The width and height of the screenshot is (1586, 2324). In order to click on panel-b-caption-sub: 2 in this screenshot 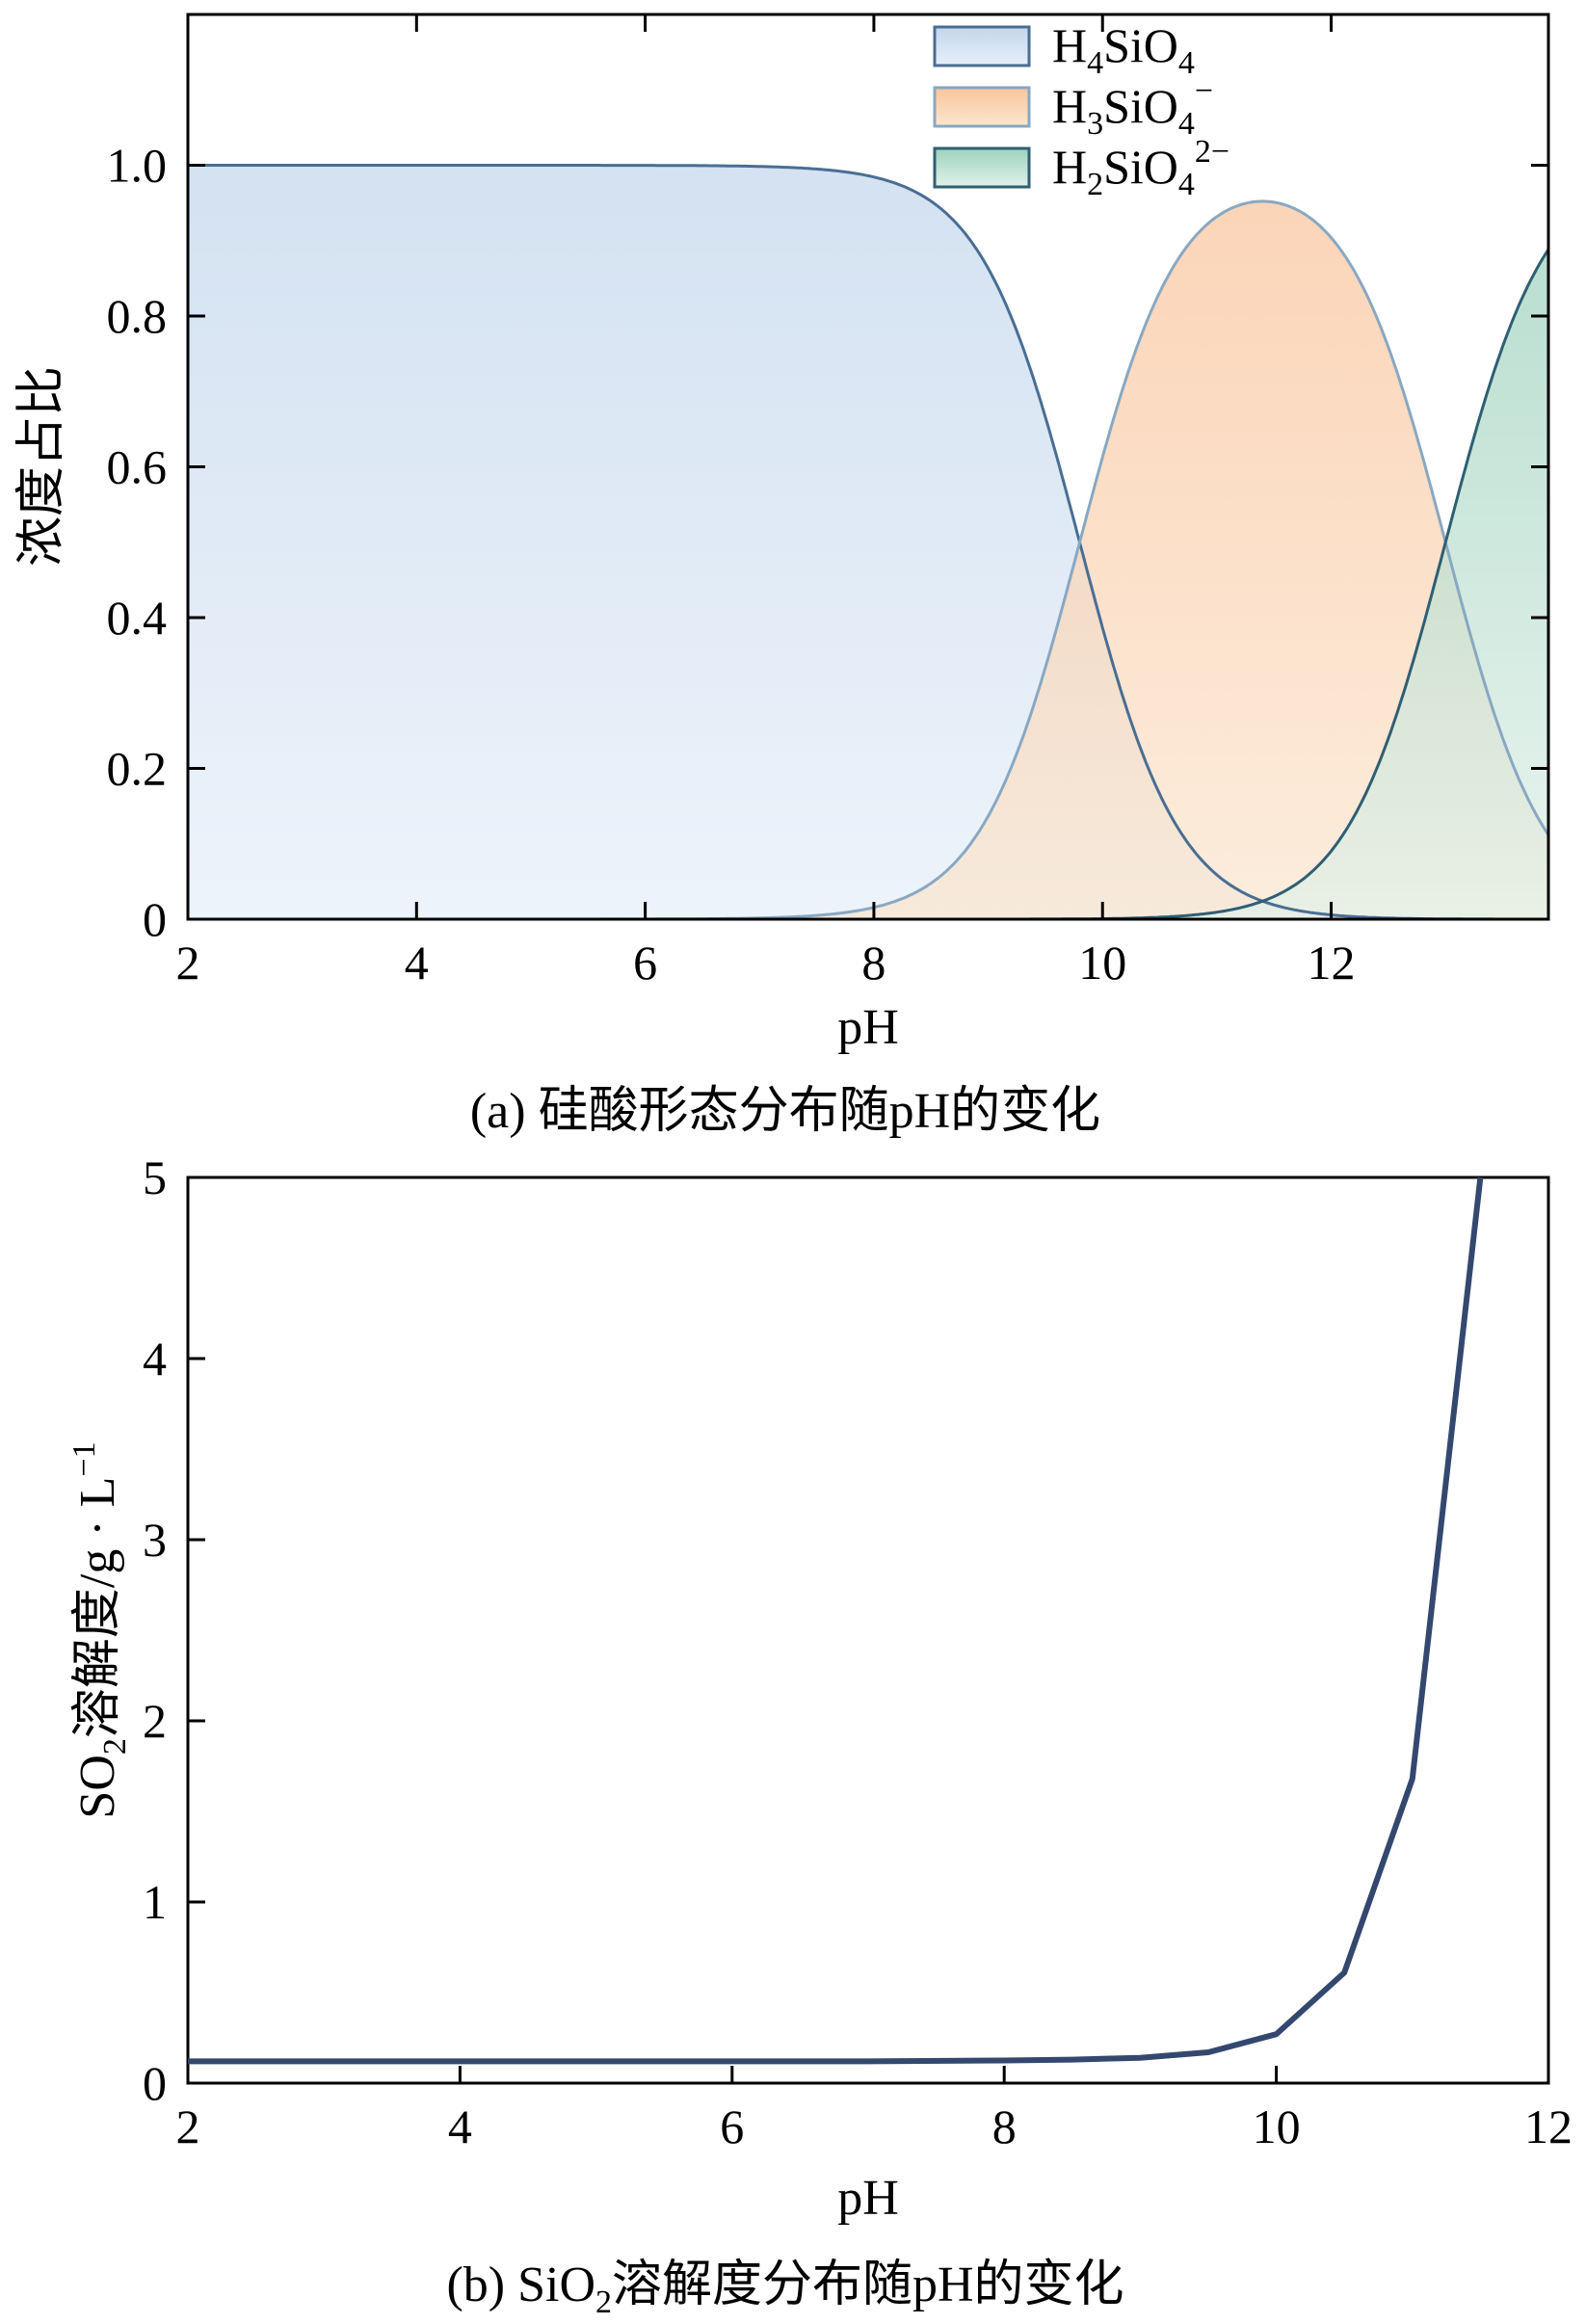, I will do `click(603, 2302)`.